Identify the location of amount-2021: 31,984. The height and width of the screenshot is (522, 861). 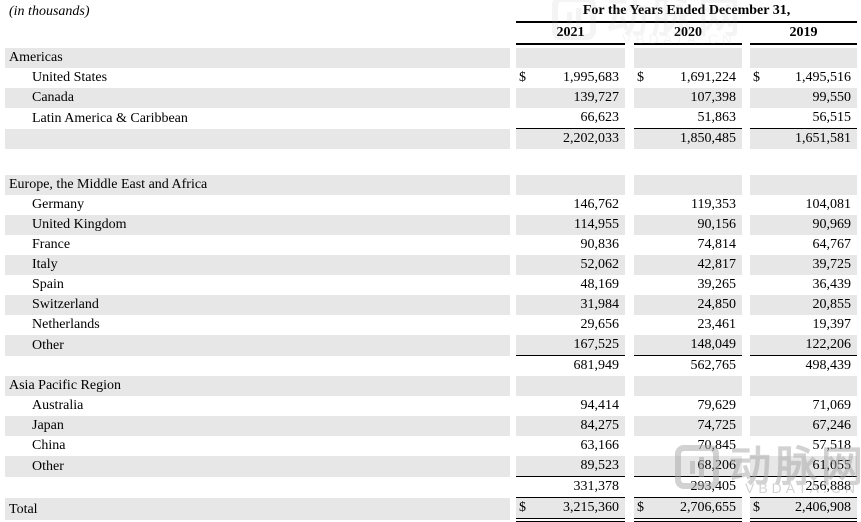
(600, 304).